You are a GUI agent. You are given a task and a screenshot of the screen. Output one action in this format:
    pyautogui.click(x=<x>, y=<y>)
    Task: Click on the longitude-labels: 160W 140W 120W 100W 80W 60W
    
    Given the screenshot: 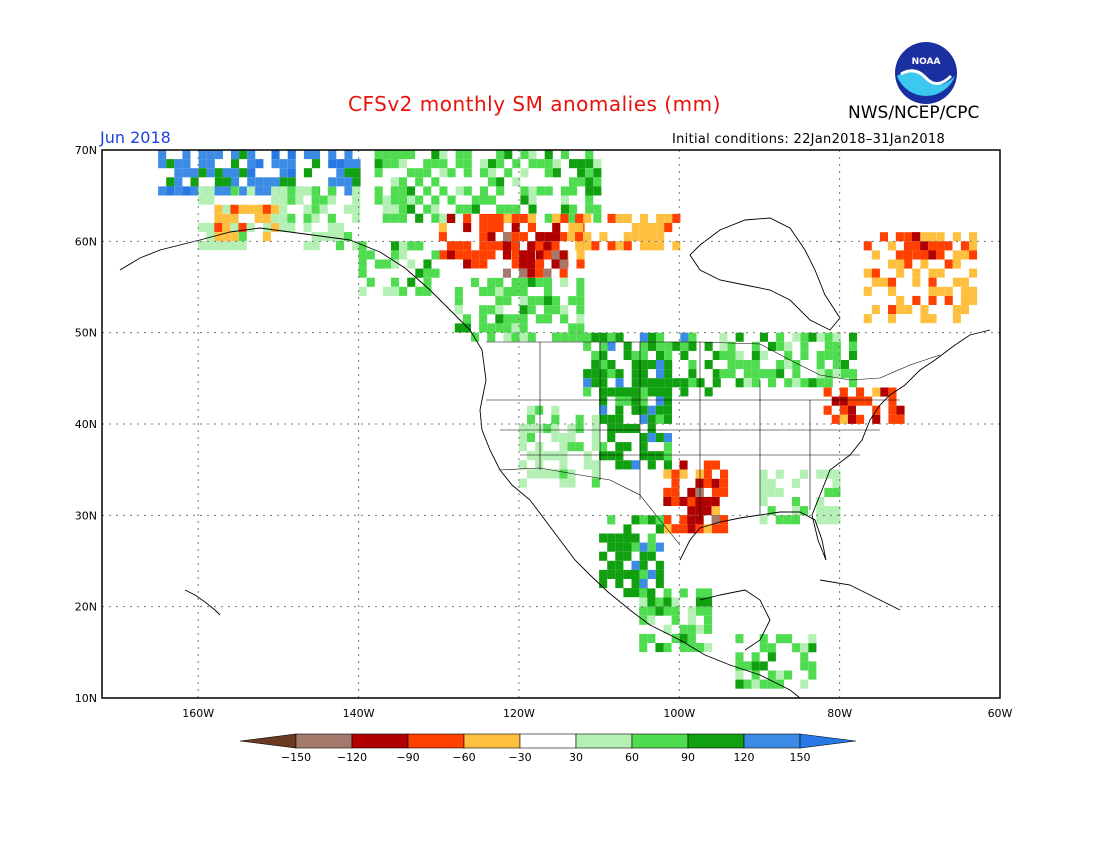 What is the action you would take?
    pyautogui.click(x=597, y=713)
    